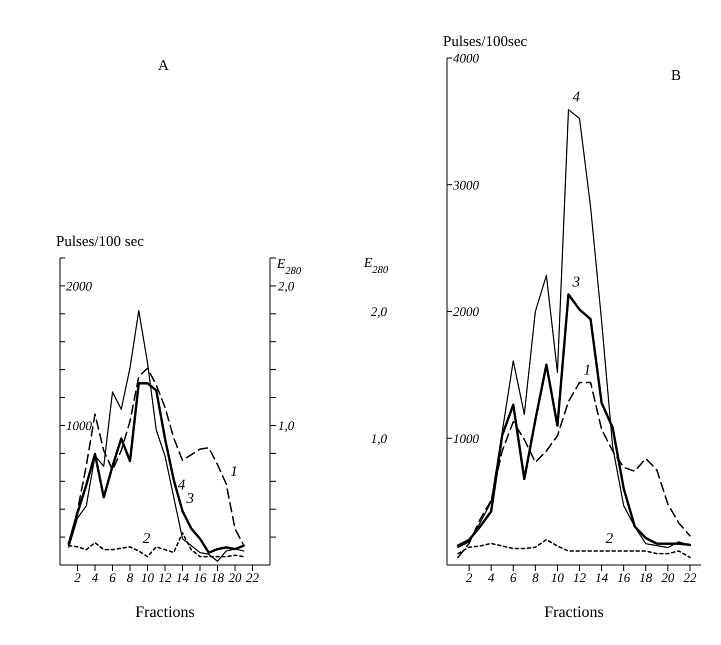 The width and height of the screenshot is (721, 645). I want to click on y-tick-label: 3000, so click(466, 184).